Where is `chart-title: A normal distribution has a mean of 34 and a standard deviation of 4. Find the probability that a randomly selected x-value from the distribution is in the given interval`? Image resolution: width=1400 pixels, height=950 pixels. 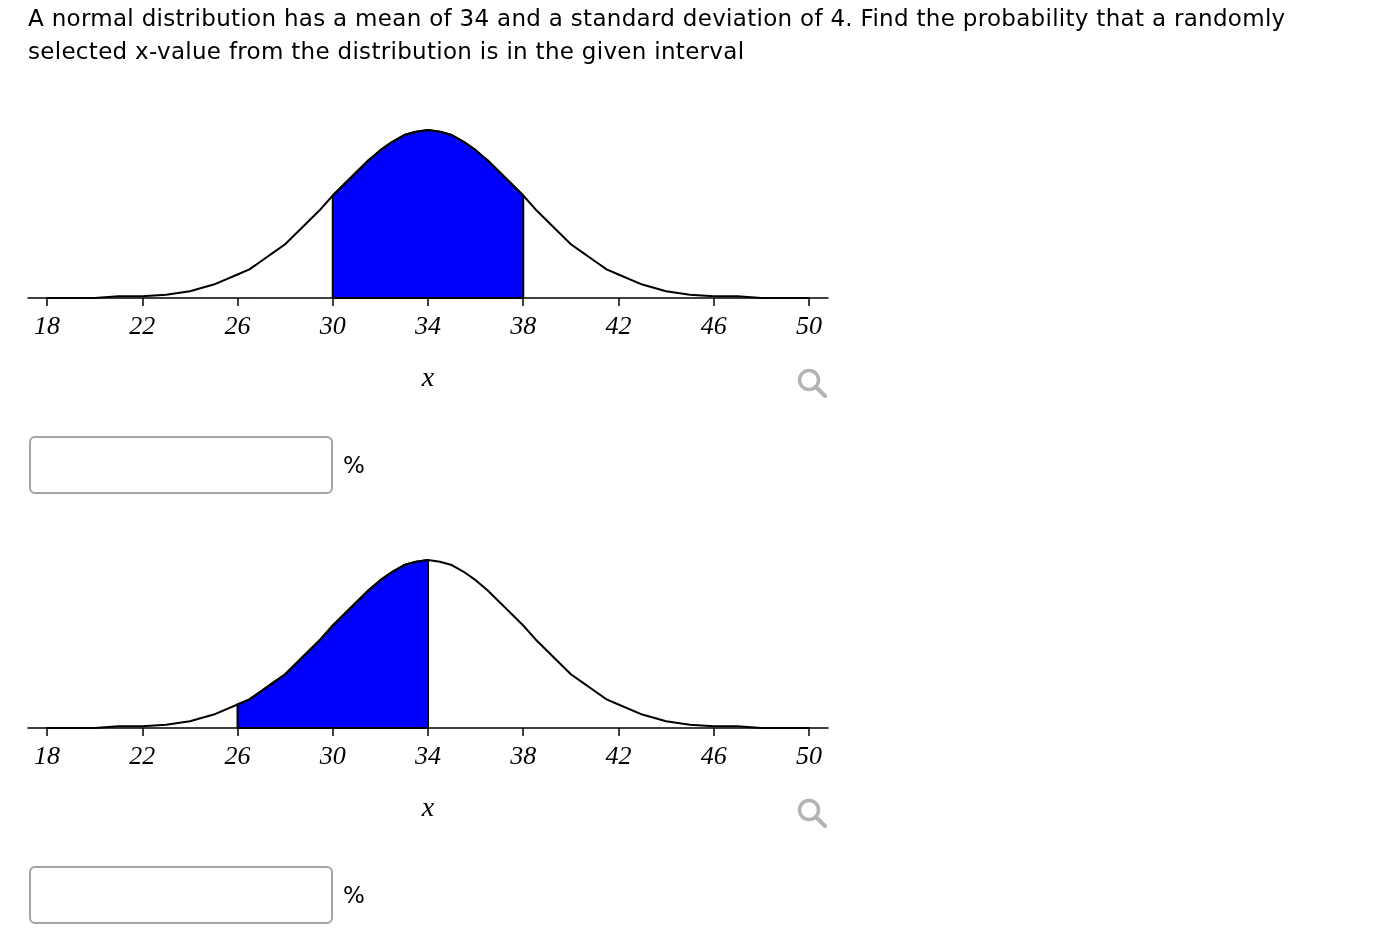
chart-title: A normal distribution has a mean of 34 and a standard deviation of 4. Find the probability that a randomly selected x-value from the distribution is in the given interval is located at coordinates (657, 35).